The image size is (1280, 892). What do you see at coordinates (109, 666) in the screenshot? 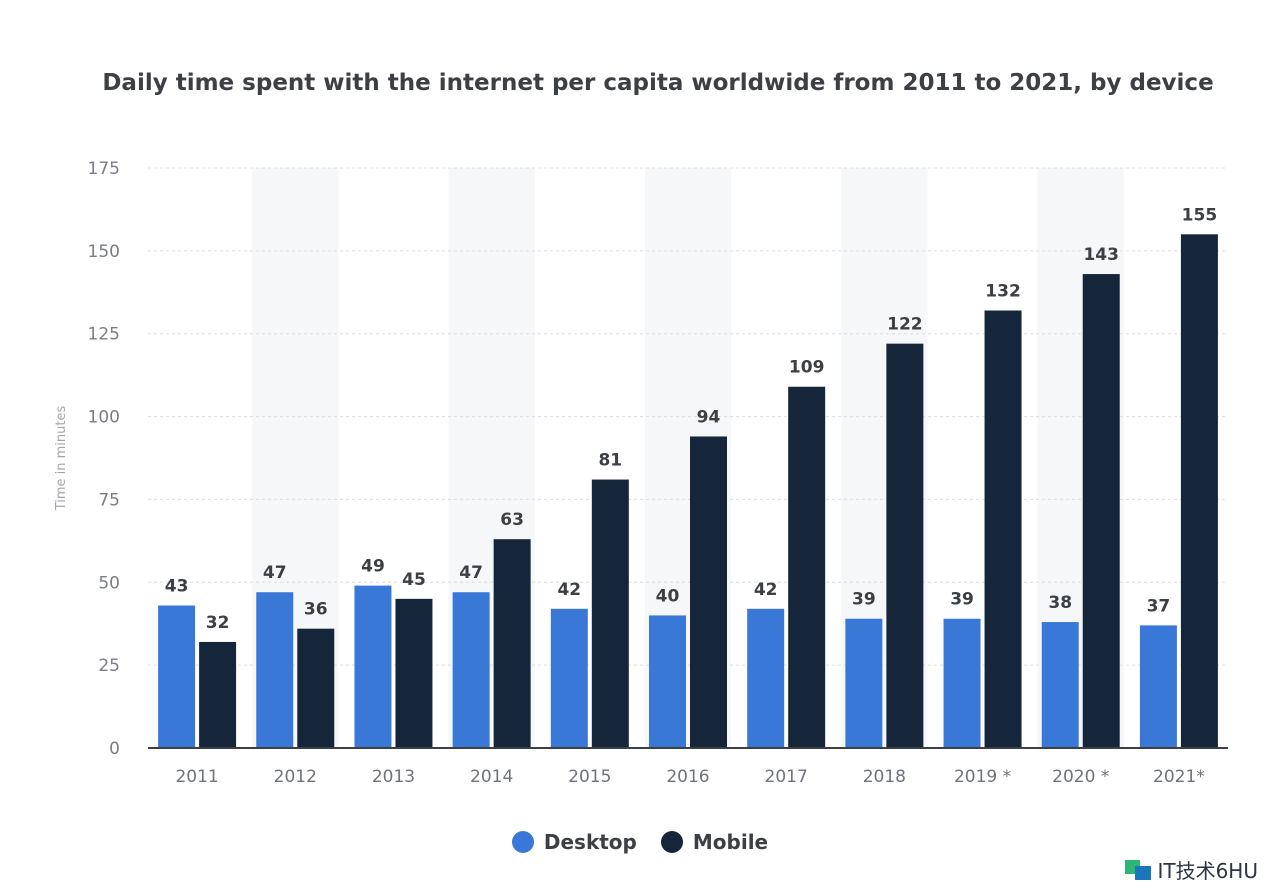
I see `y-tick-label: 25` at bounding box center [109, 666].